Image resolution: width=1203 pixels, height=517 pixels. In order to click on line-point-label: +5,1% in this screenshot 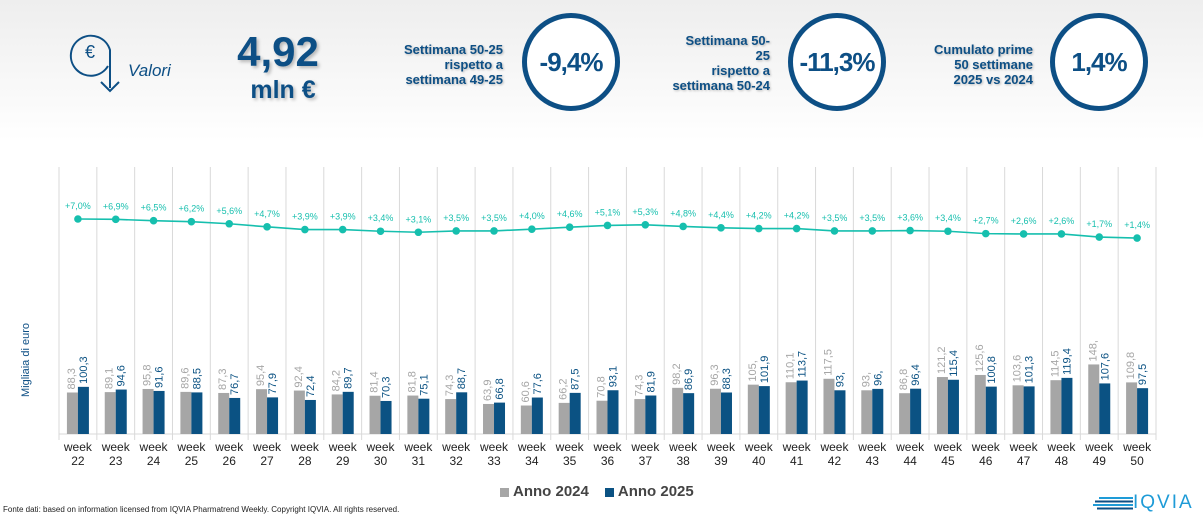, I will do `click(608, 212)`.